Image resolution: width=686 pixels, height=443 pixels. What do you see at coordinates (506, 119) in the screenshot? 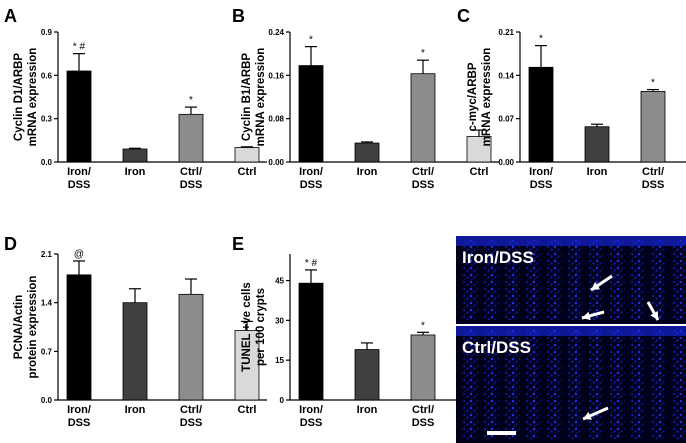
I see `y-tick-label: 0.07` at bounding box center [506, 119].